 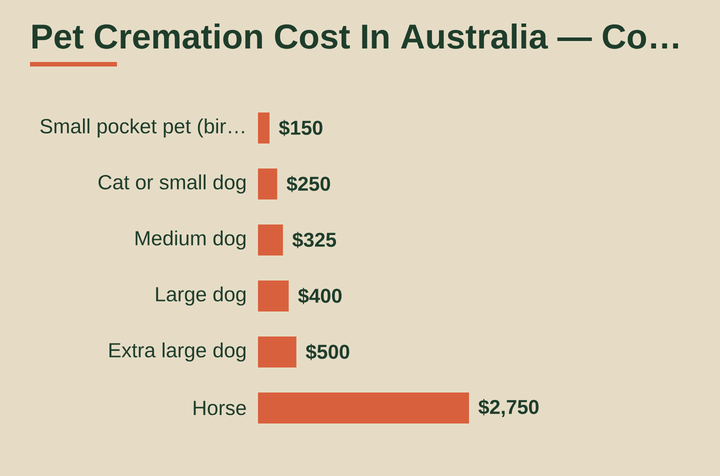 I want to click on y-tick-label: Medium dog, so click(x=191, y=240).